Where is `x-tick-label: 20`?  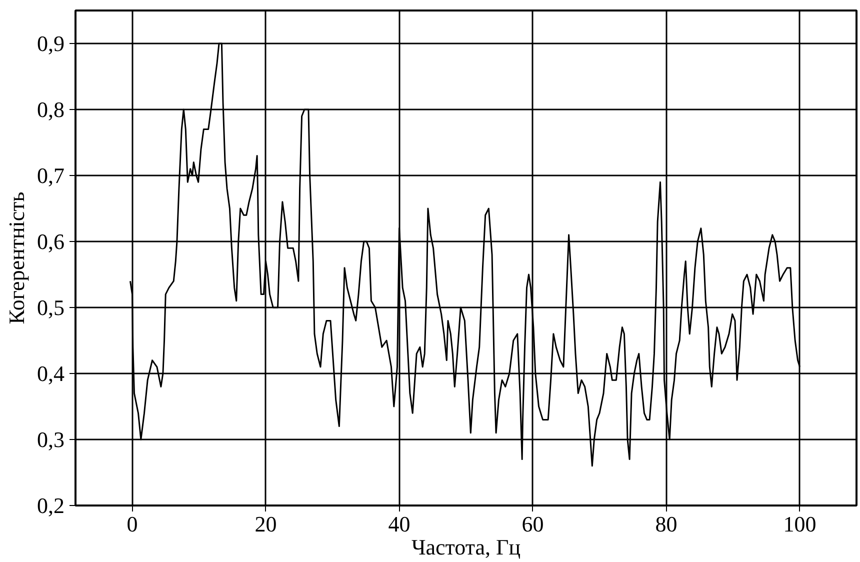
x-tick-label: 20 is located at coordinates (265, 524).